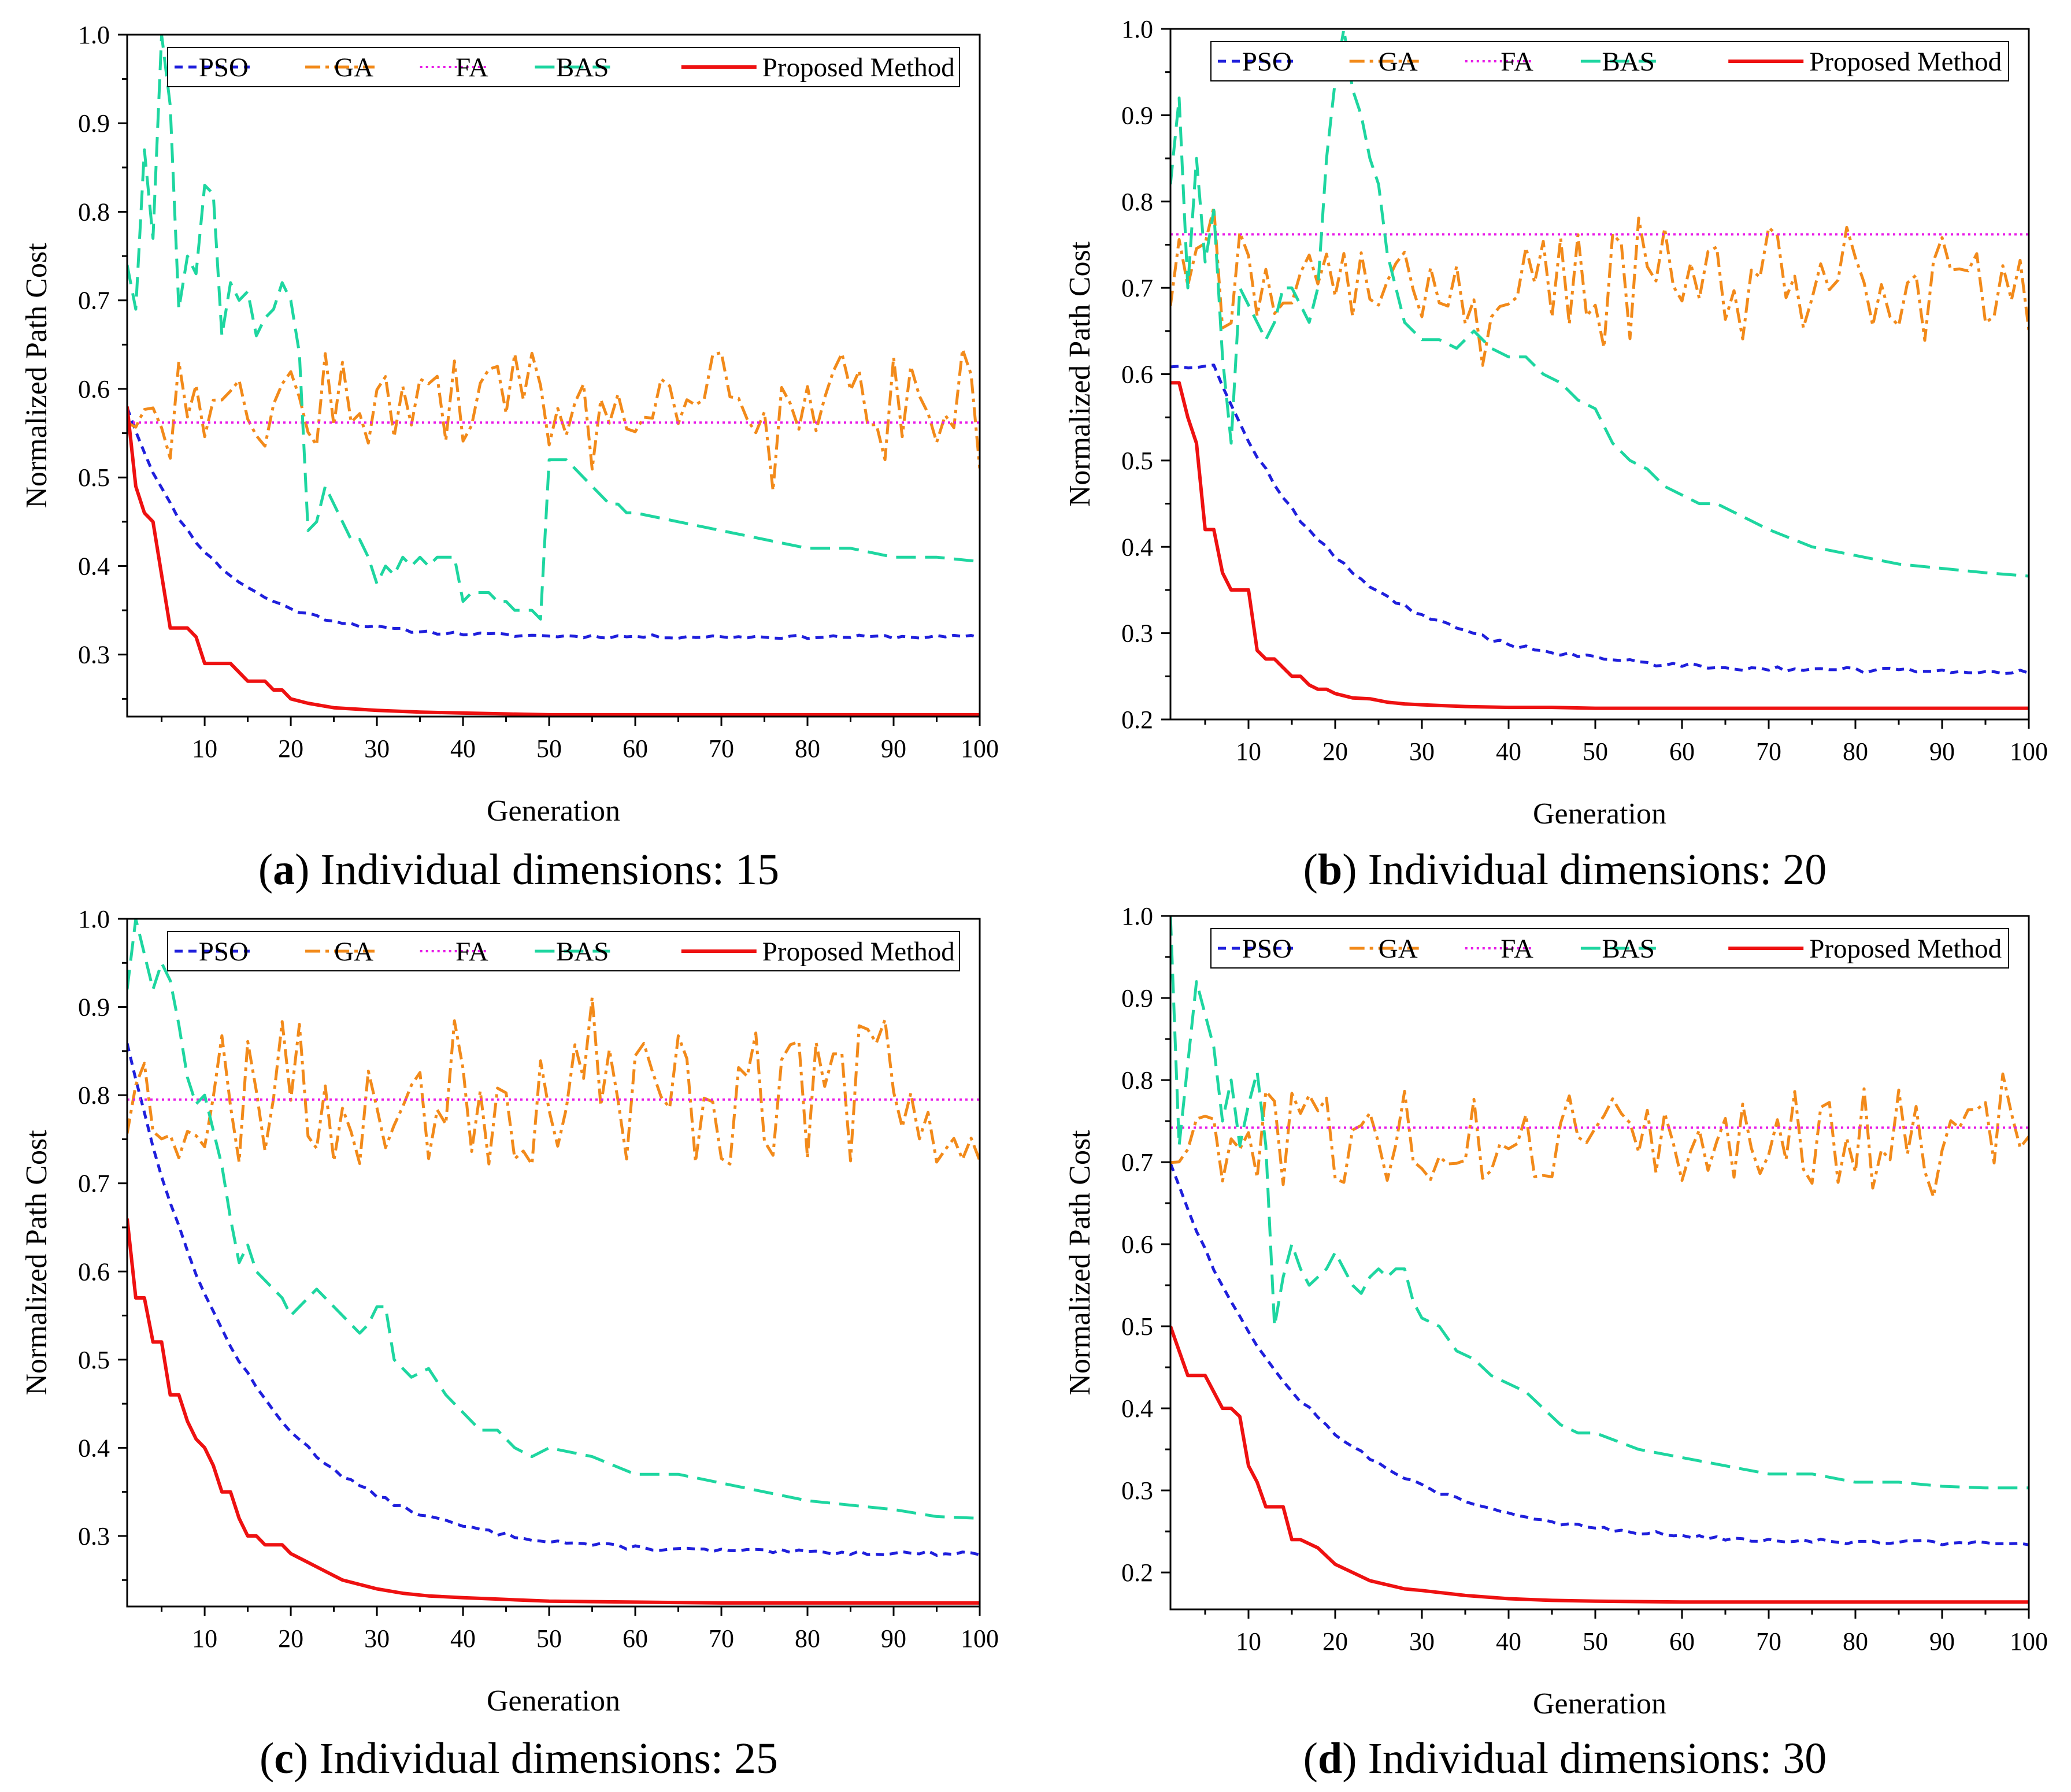 The width and height of the screenshot is (2071, 1792). What do you see at coordinates (1330, 869) in the screenshot?
I see `caption-letter: b` at bounding box center [1330, 869].